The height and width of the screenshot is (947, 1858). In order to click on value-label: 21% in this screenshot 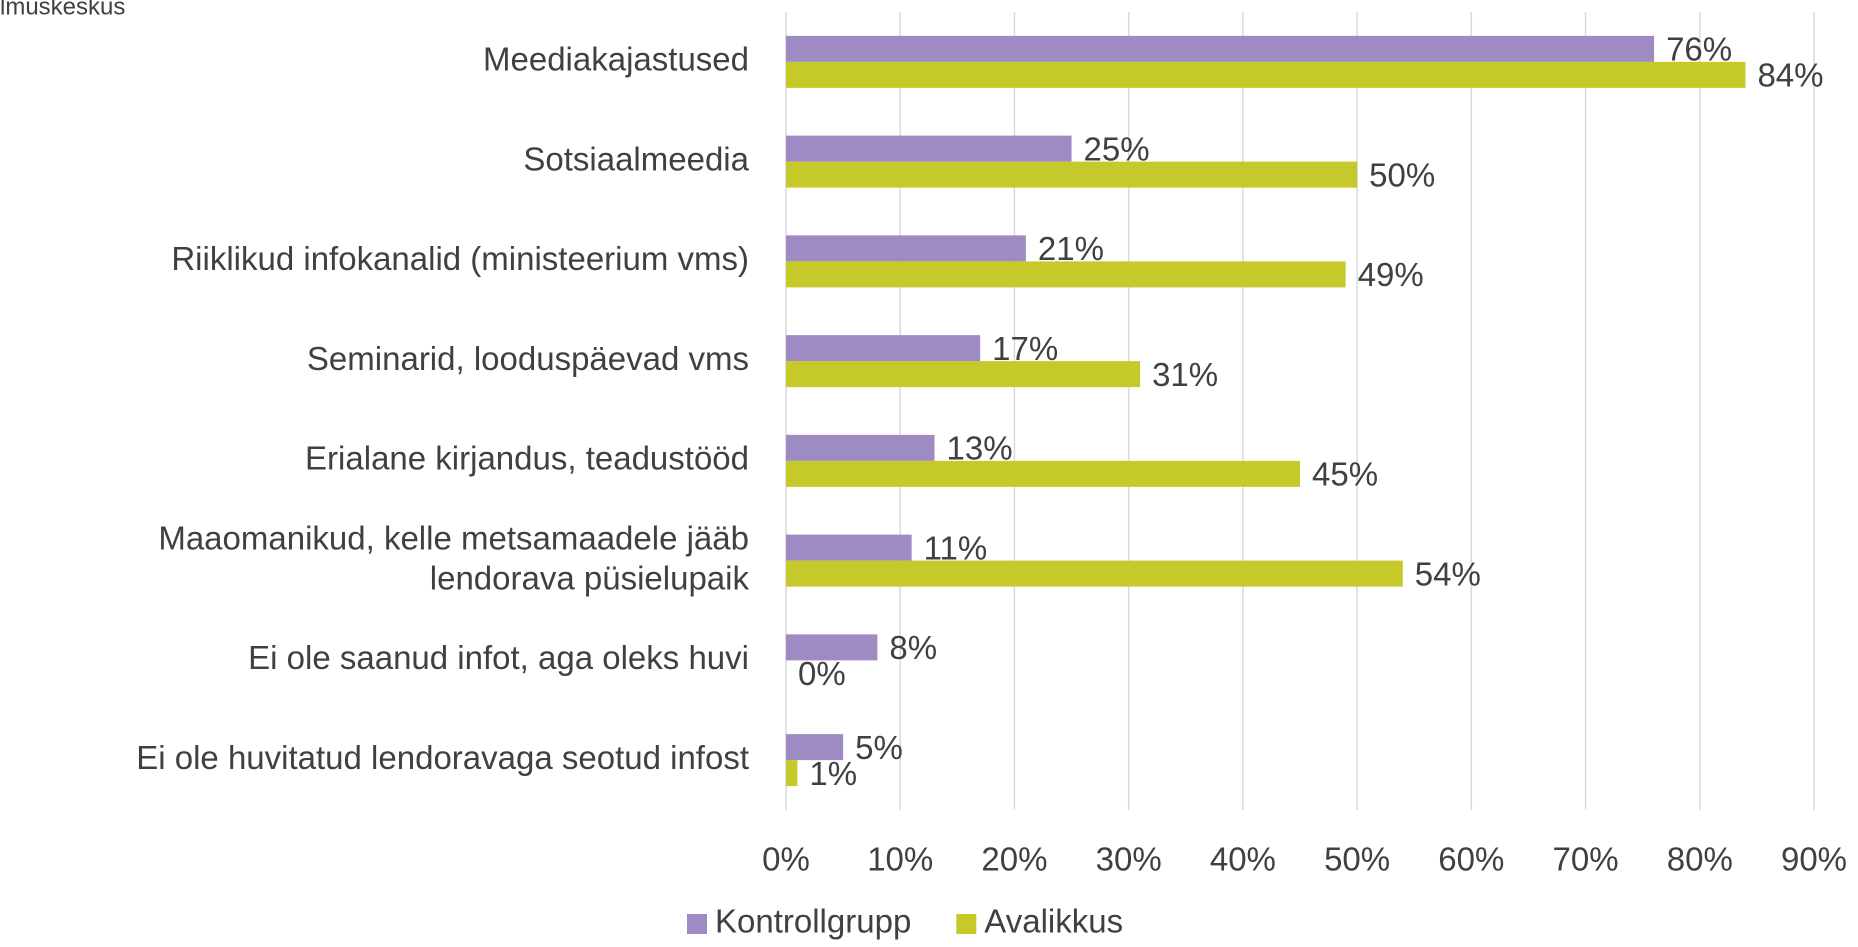, I will do `click(1071, 248)`.